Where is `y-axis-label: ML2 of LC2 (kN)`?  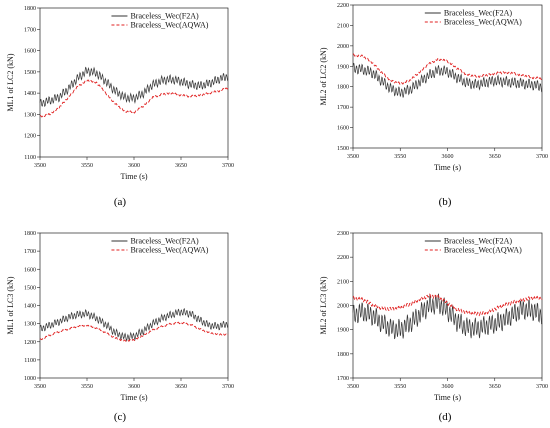 y-axis-label: ML2 of LC2 (kN) is located at coordinates (323, 76).